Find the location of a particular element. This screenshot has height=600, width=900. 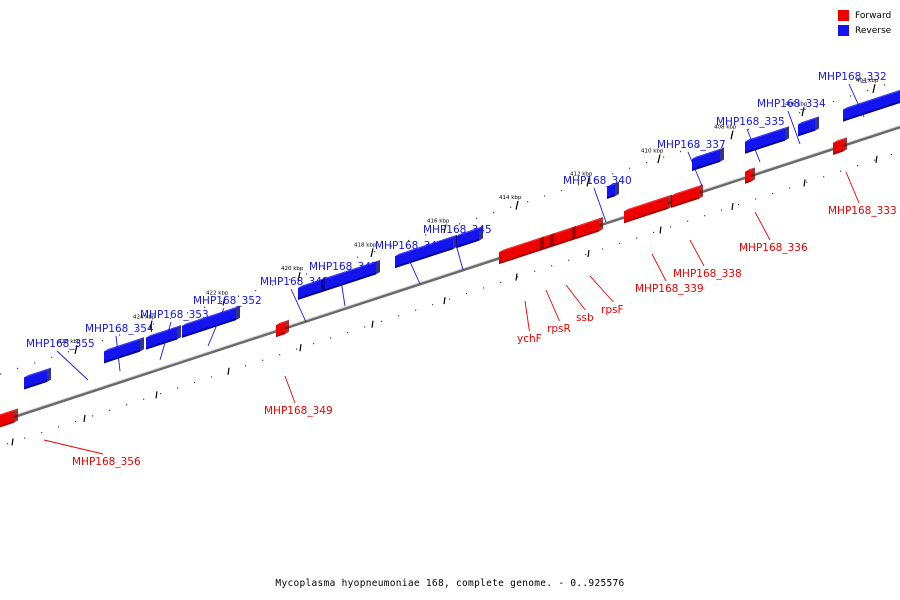

gene-ssb is located at coordinates (563, 236).